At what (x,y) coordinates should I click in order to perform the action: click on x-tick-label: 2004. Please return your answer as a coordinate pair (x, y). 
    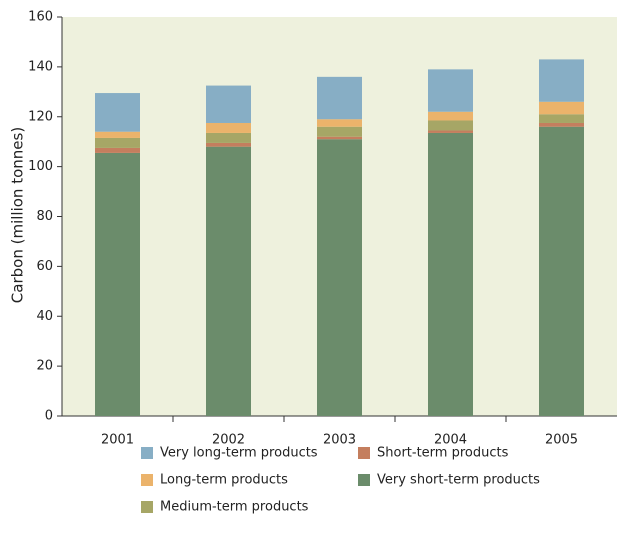
    Looking at the image, I should click on (450, 440).